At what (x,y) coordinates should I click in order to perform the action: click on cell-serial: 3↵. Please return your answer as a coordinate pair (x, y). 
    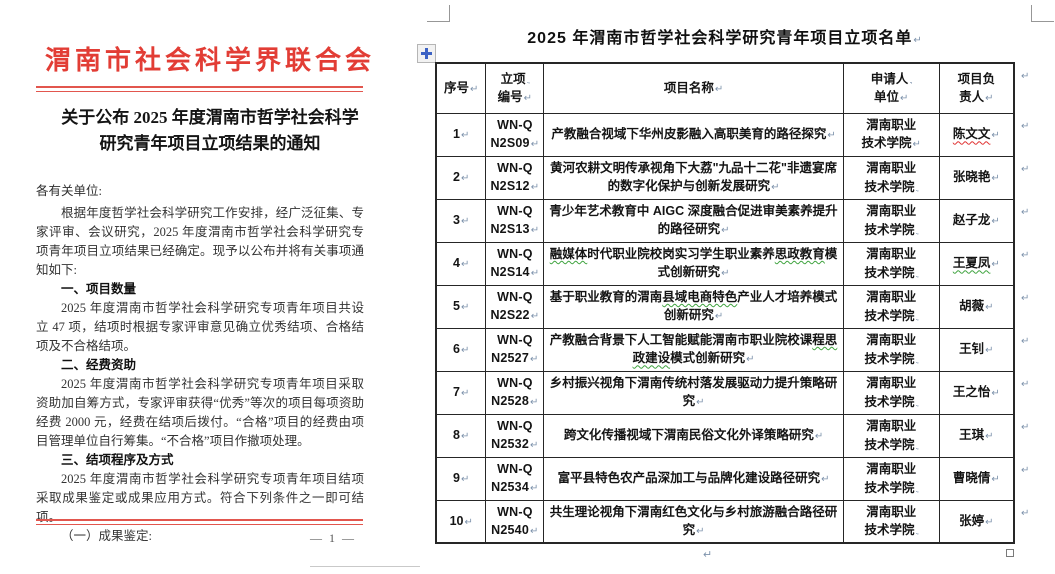
    Looking at the image, I should click on (461, 220).